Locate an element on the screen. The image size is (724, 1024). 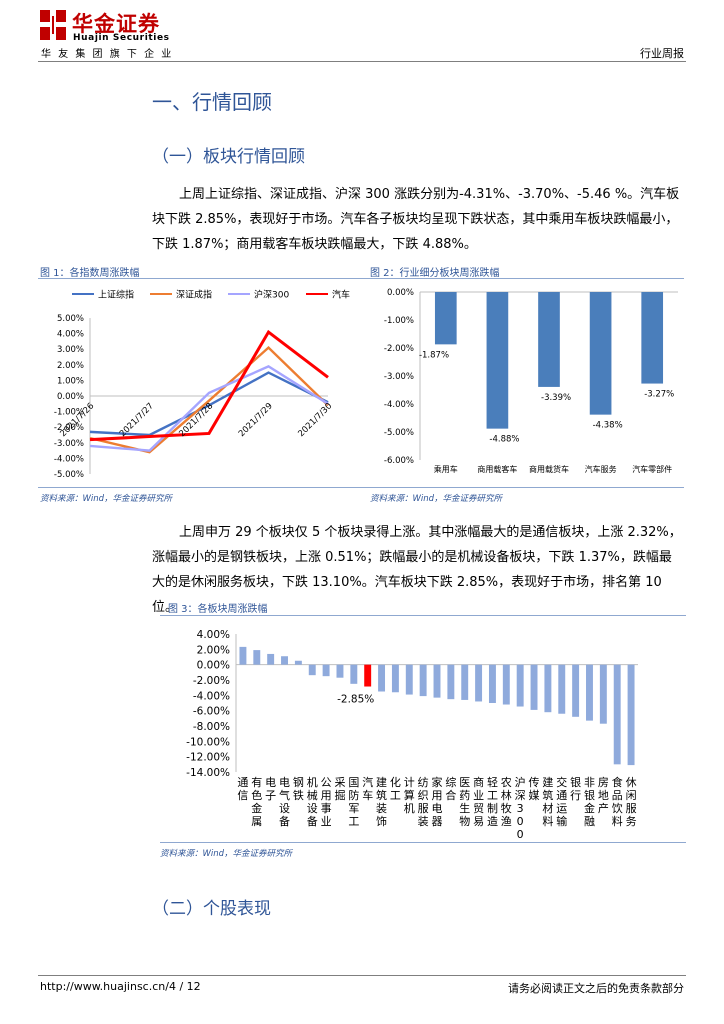
figure3-caption: 图 3：各板块周涨跌幅 is located at coordinates (218, 609).